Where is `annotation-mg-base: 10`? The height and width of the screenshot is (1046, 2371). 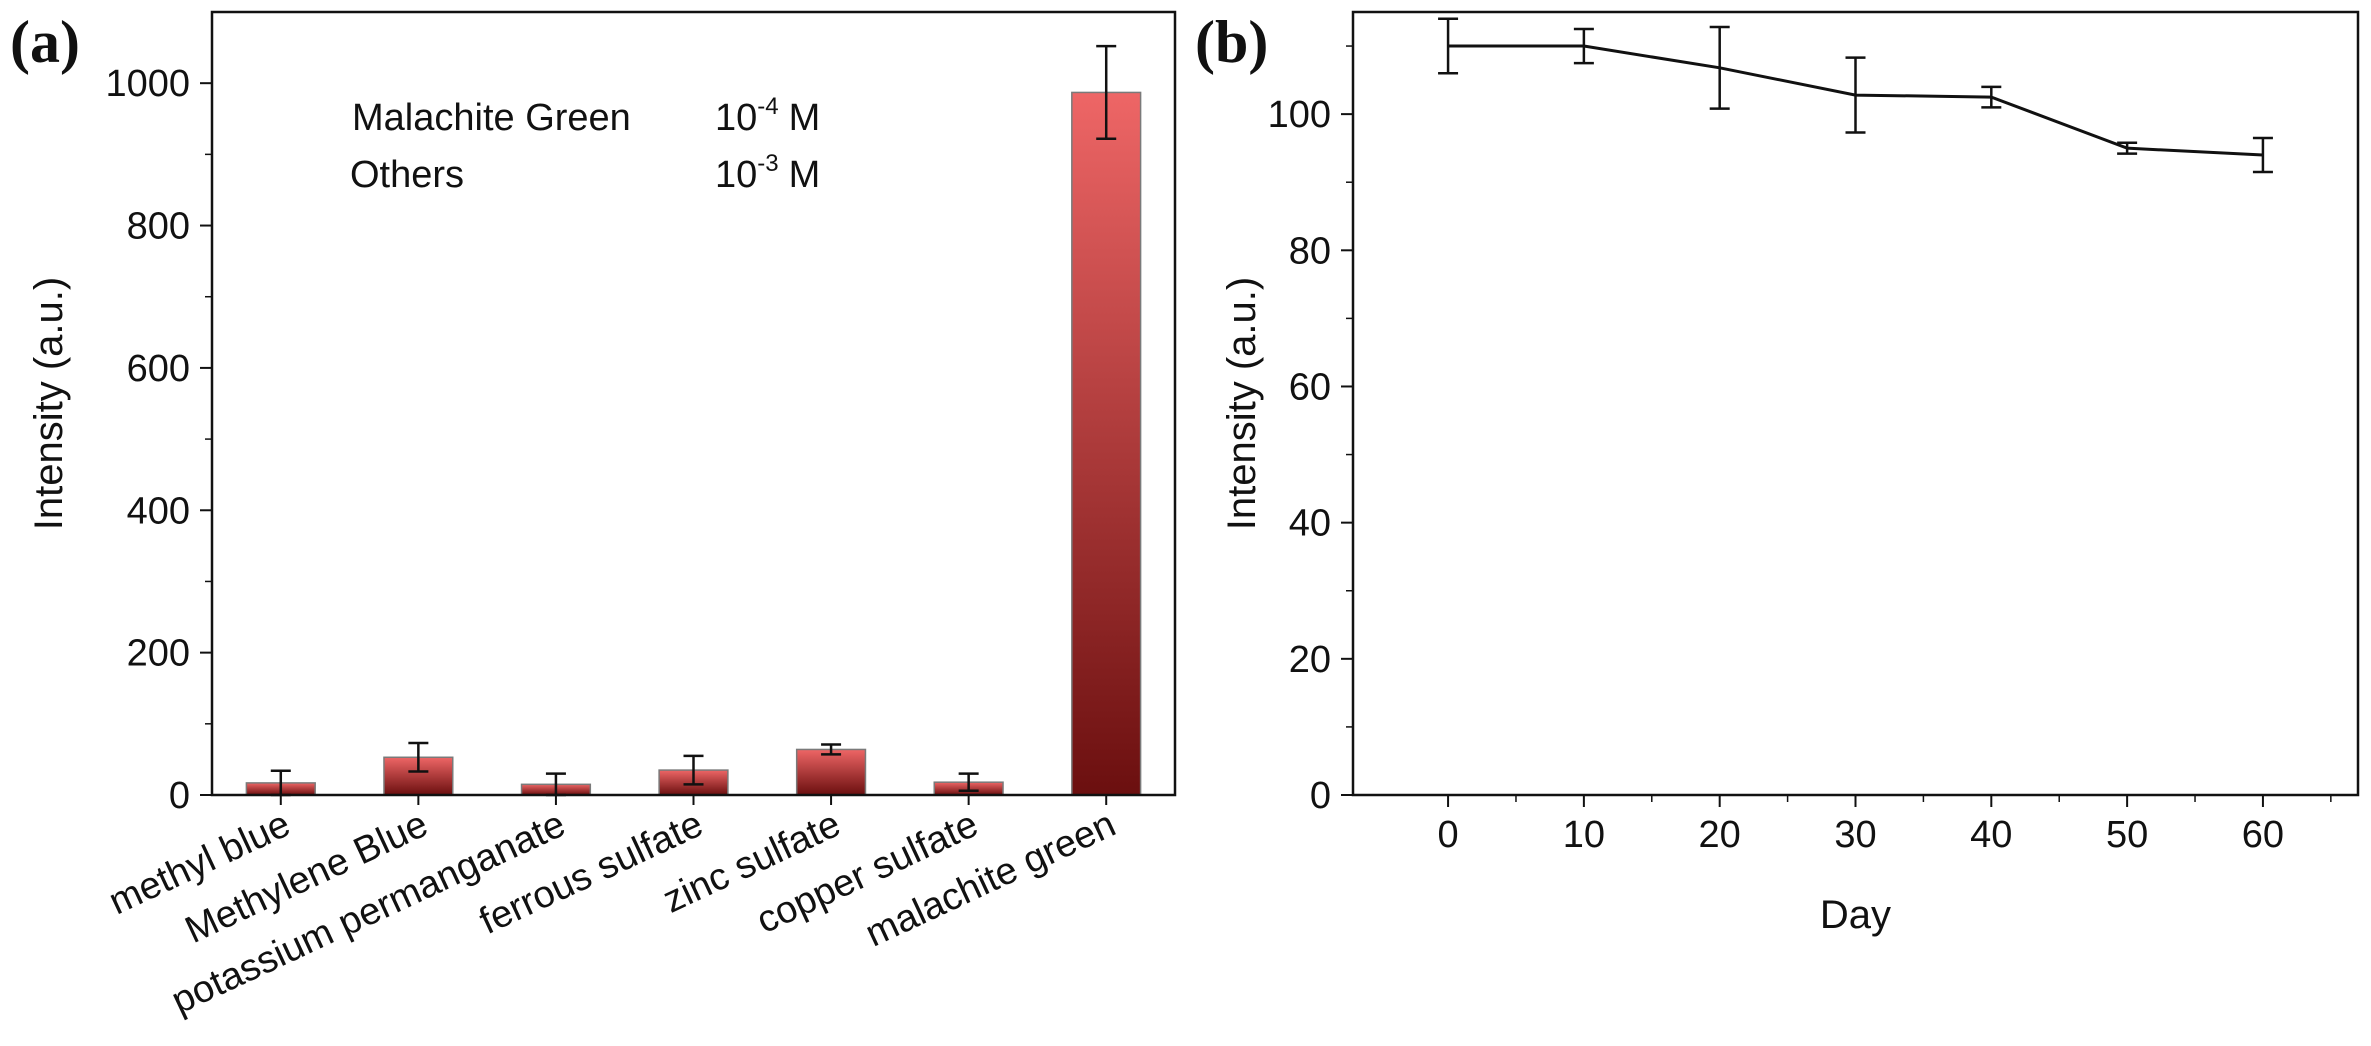
annotation-mg-base: 10 is located at coordinates (736, 118).